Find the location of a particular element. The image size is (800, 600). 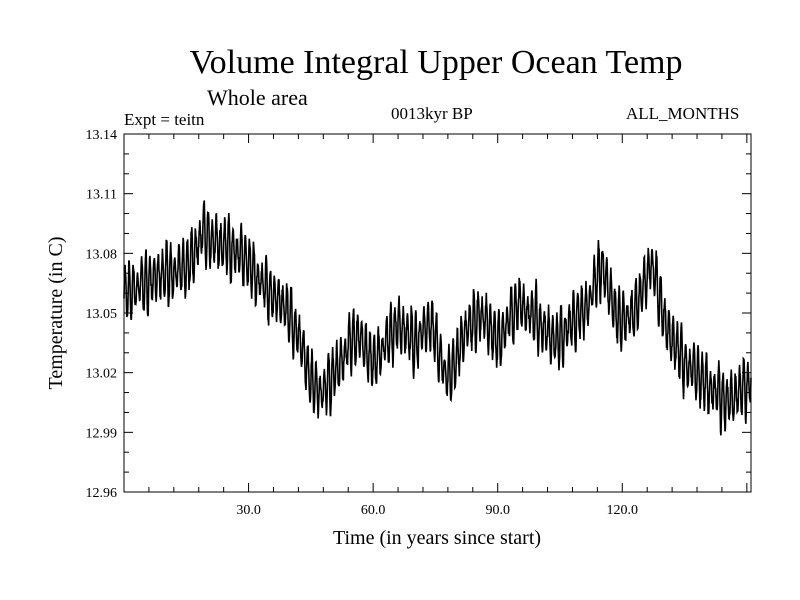

y-axis-title: Temperature (in C) is located at coordinates (56, 313).